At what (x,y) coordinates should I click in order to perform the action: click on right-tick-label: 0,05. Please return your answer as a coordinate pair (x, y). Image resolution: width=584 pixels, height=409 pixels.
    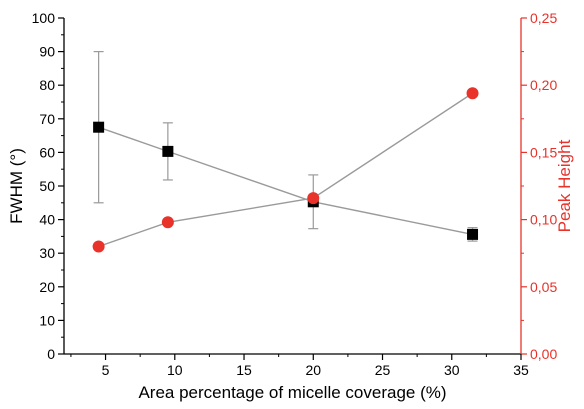
    Looking at the image, I should click on (543, 287).